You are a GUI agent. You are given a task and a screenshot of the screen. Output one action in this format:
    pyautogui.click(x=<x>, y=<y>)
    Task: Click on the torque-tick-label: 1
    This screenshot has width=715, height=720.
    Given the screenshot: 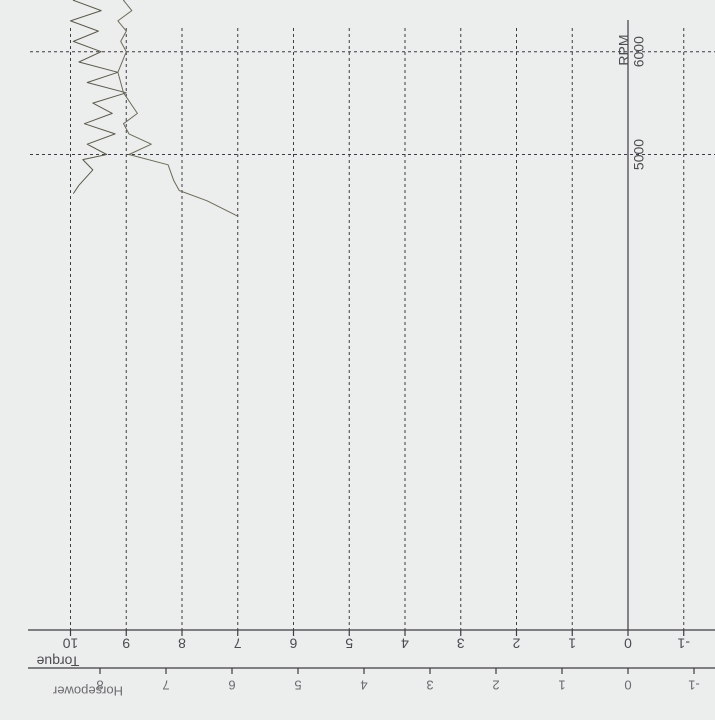 What is the action you would take?
    pyautogui.click(x=572, y=643)
    